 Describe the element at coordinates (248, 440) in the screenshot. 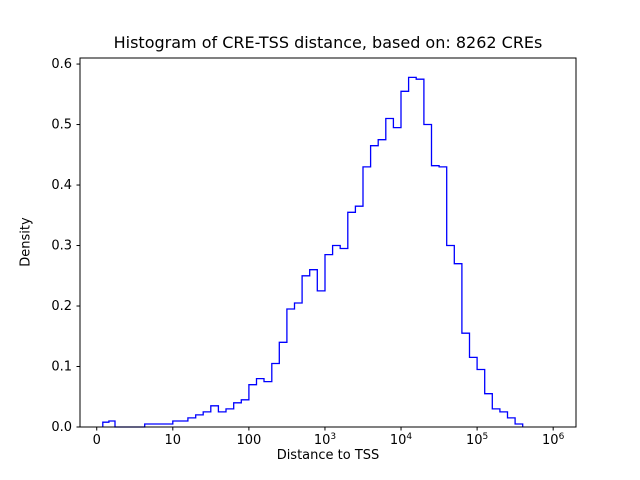

I see `x-axis-tick-label: 100` at that location.